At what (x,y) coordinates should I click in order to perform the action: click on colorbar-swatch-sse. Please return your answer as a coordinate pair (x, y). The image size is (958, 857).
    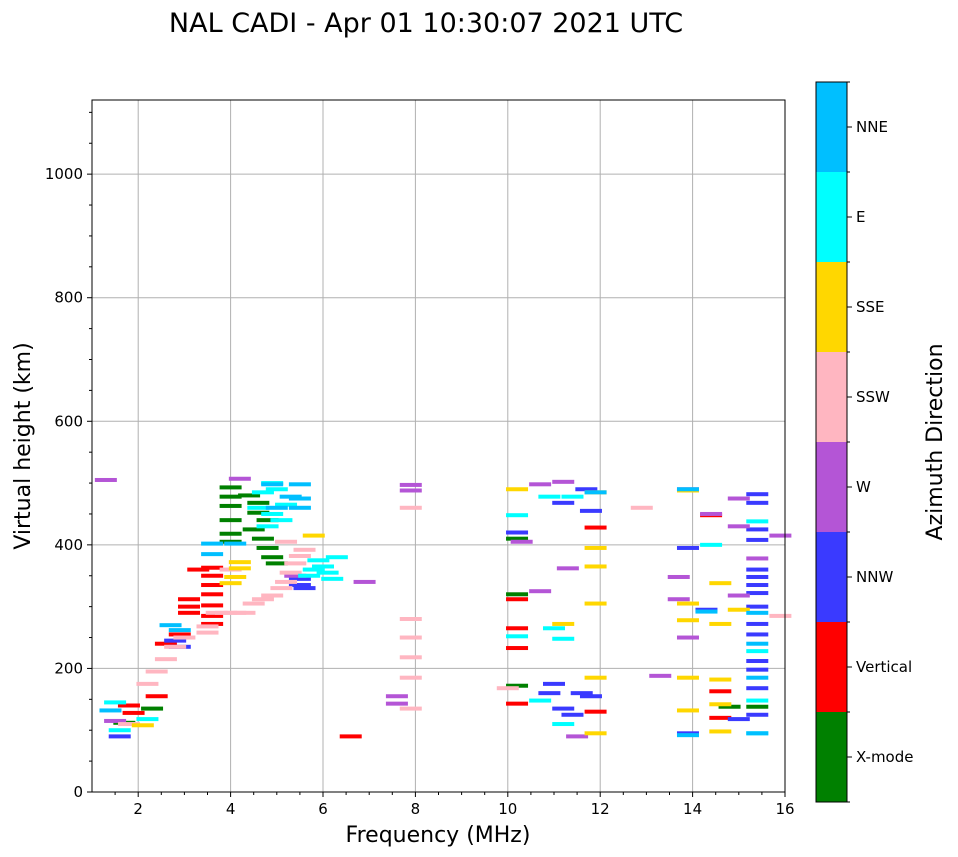
    Looking at the image, I should click on (831, 307).